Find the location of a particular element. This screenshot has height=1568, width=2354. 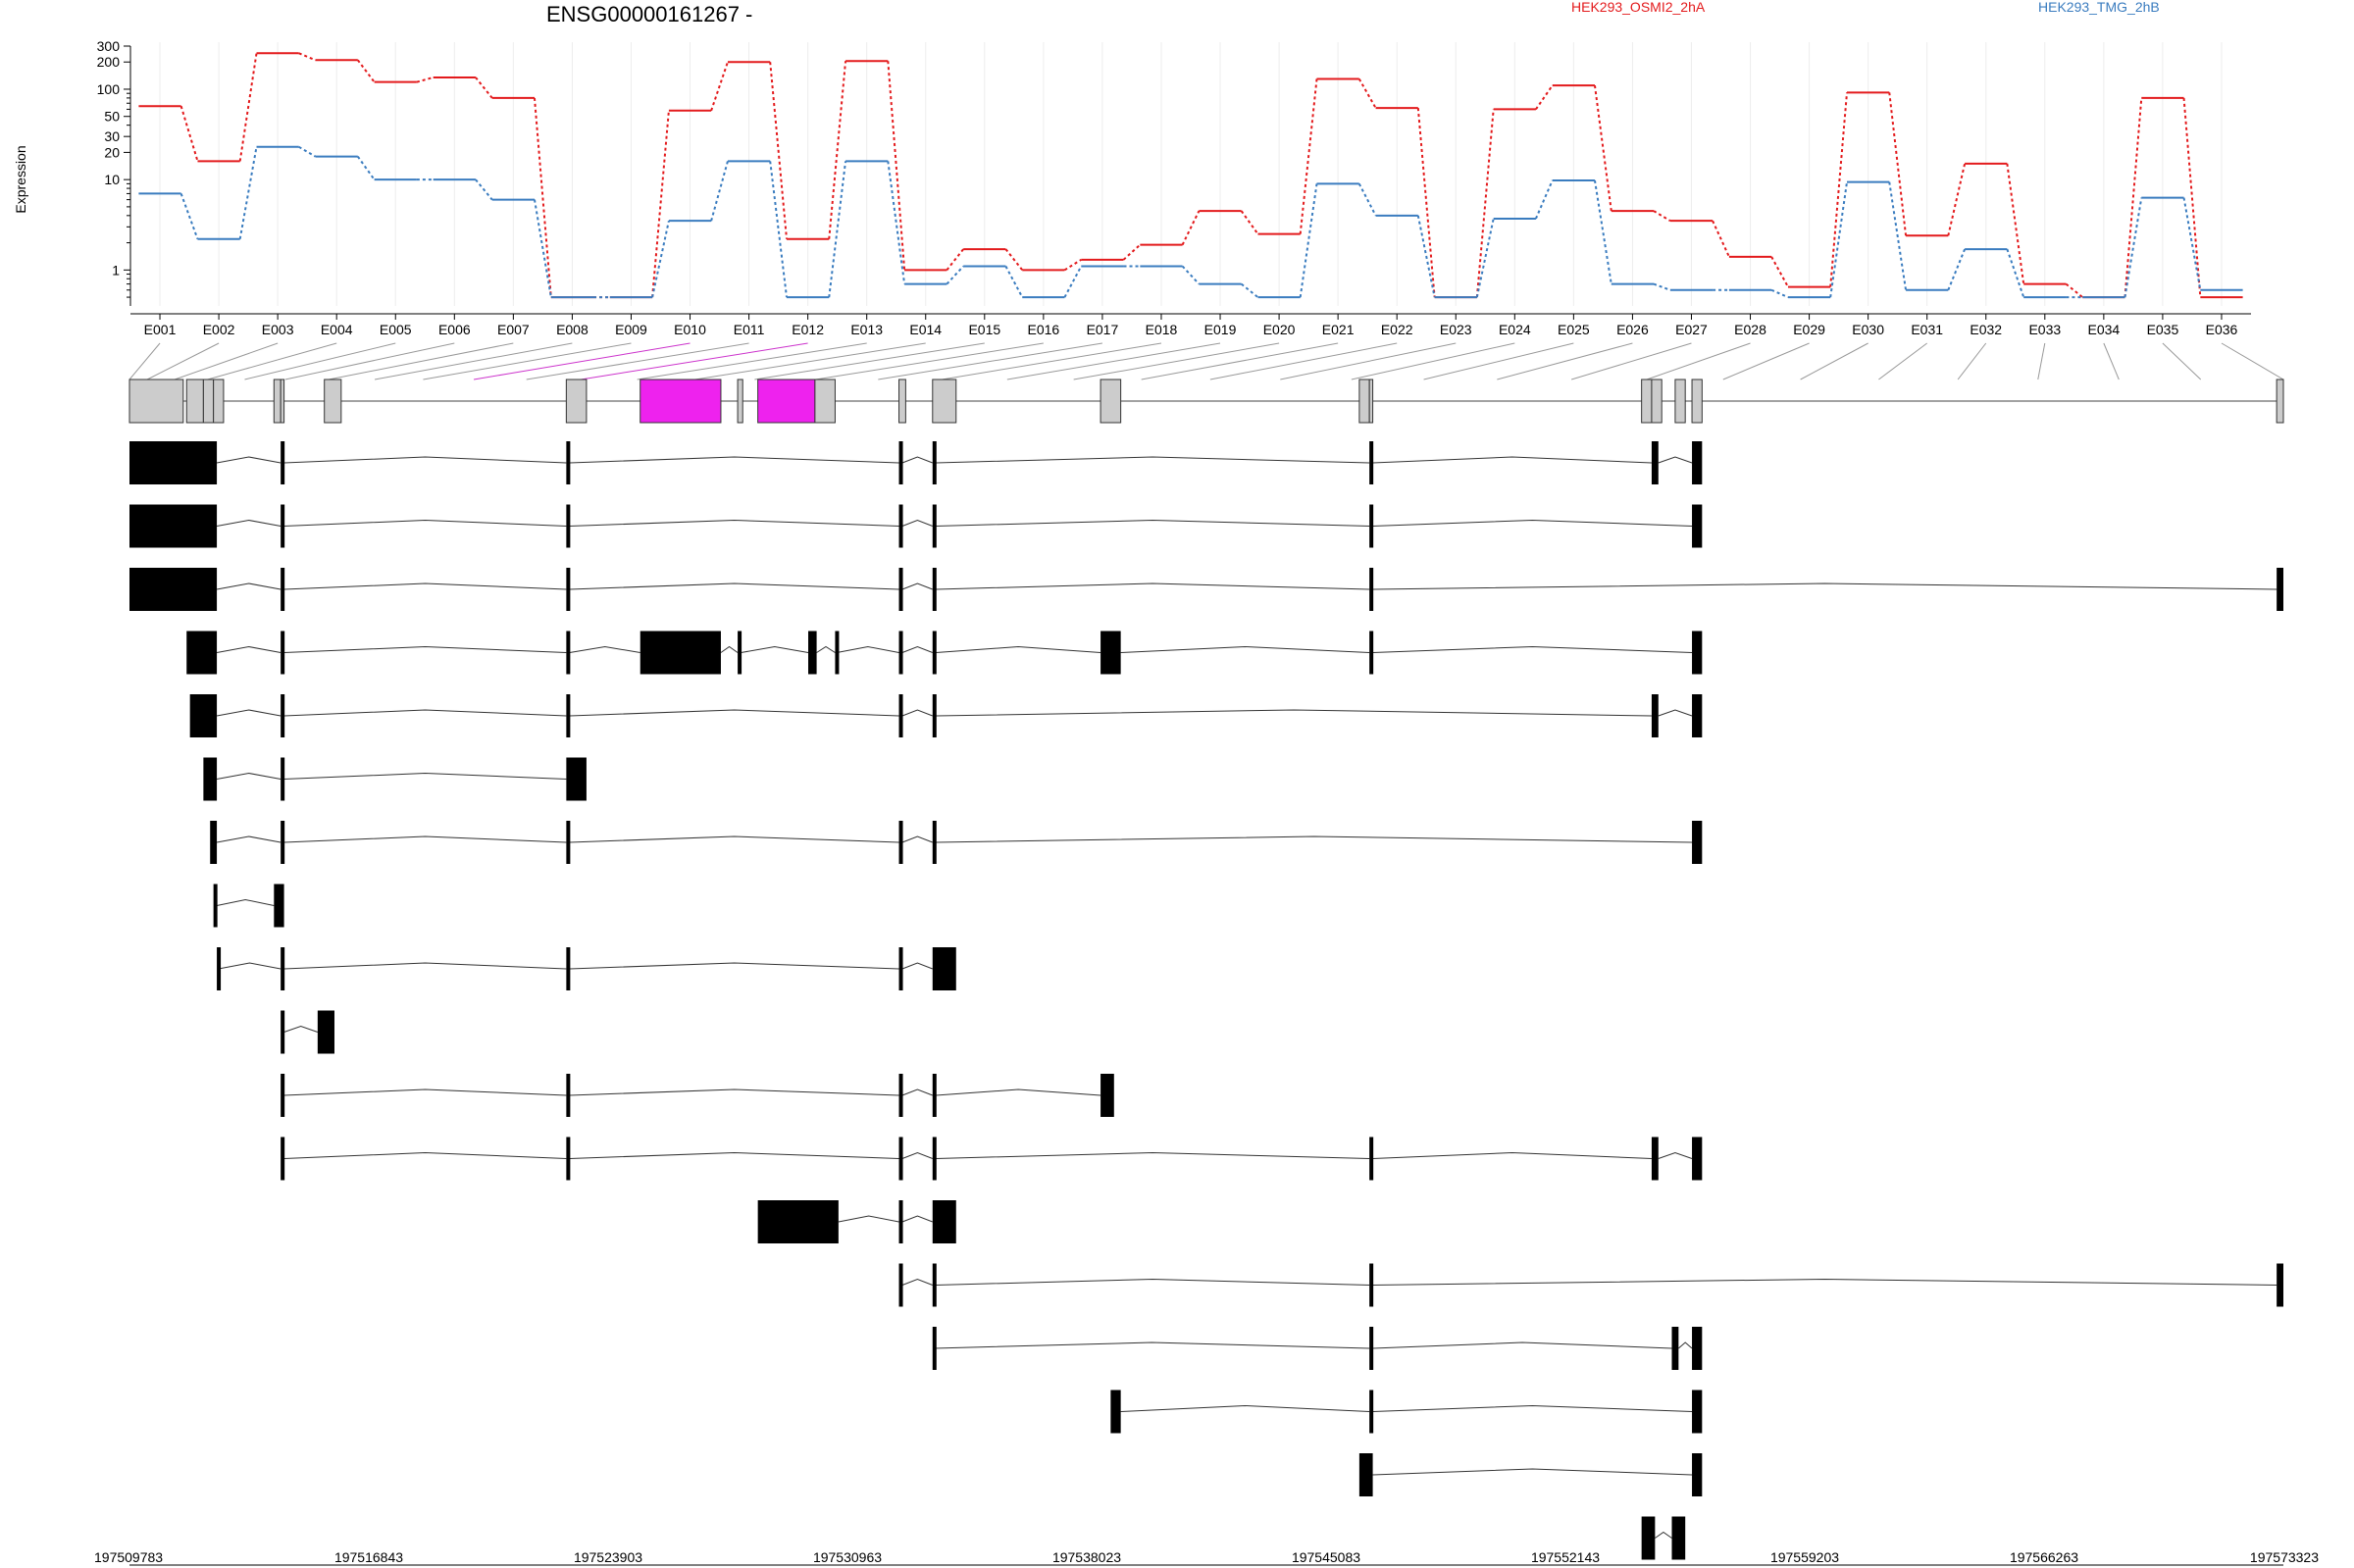

y-tick-label: 100 is located at coordinates (109, 89).